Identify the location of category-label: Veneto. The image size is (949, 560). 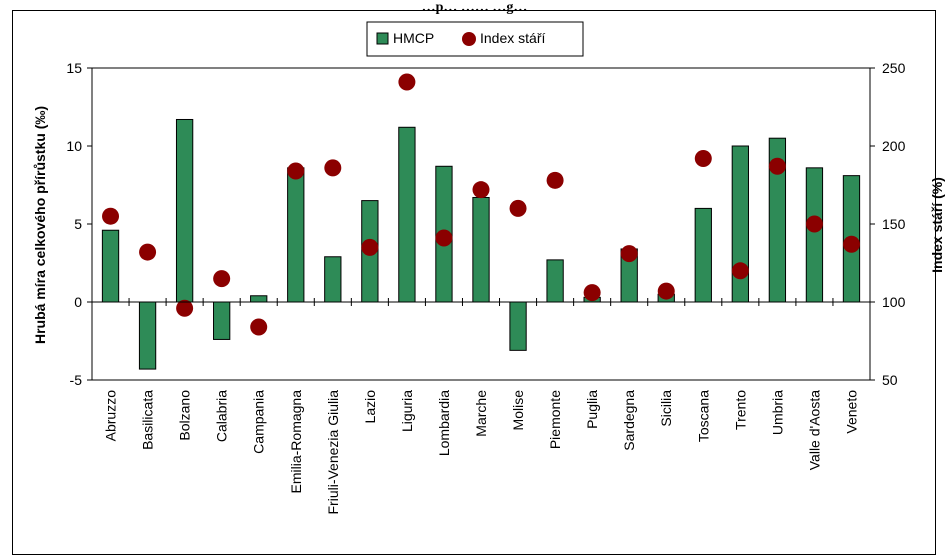
(851, 412).